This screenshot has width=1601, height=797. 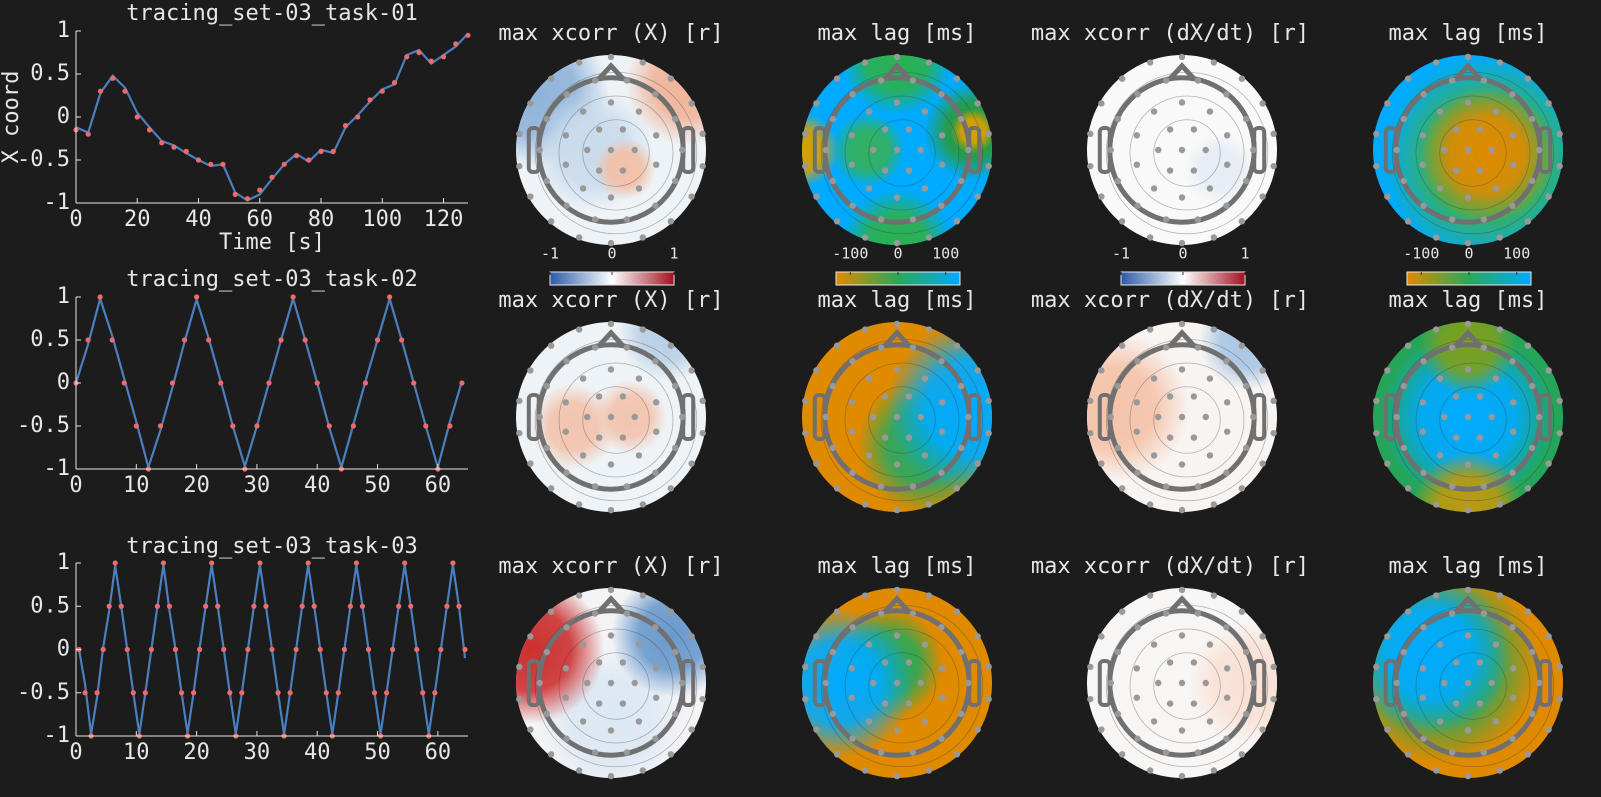 What do you see at coordinates (897, 566) in the screenshot?
I see `map-title: max lag [ms]` at bounding box center [897, 566].